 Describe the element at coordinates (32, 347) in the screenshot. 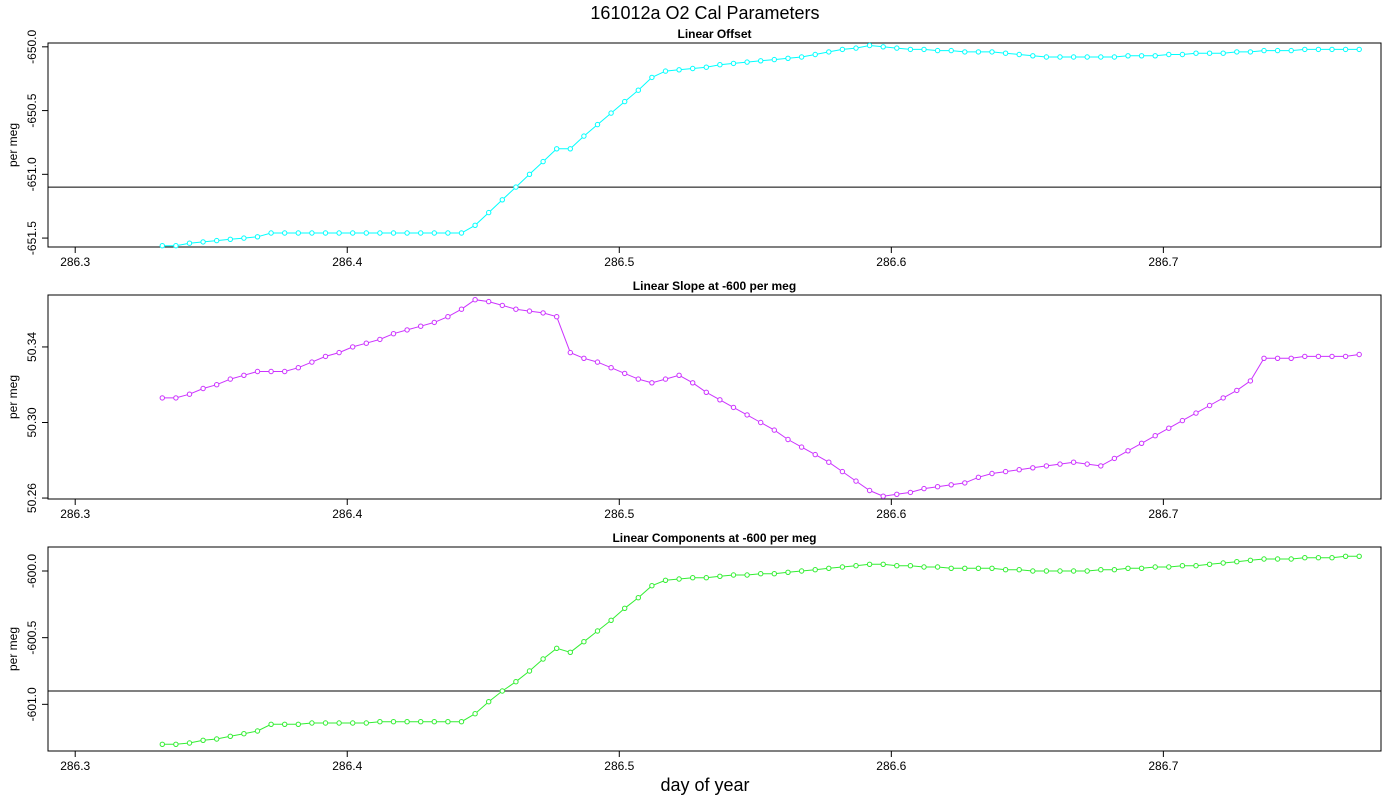

I see `linear-slope-y-tick-label: 50.34` at that location.